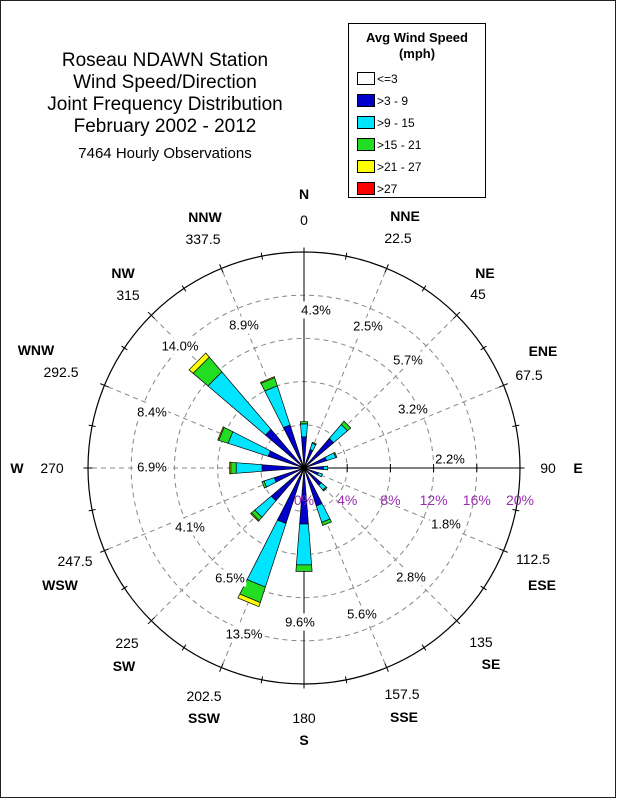  I want to click on degree-label-ne: 45, so click(478, 294).